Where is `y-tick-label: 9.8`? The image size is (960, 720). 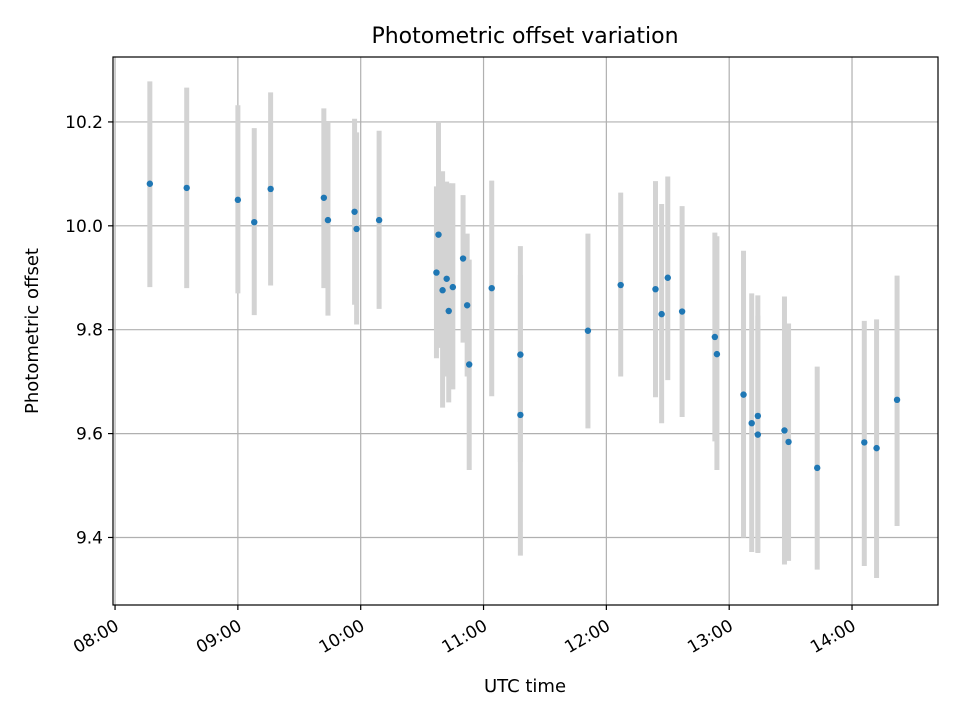 y-tick-label: 9.8 is located at coordinates (89, 331).